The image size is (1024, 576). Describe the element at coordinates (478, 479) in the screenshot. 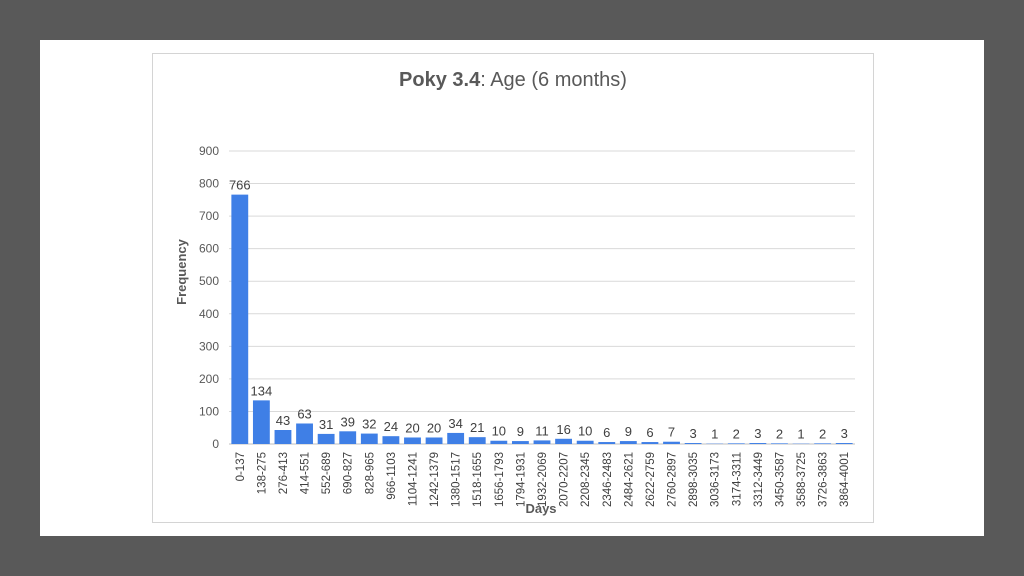

I see `x-tick-label: 1518-1655` at that location.